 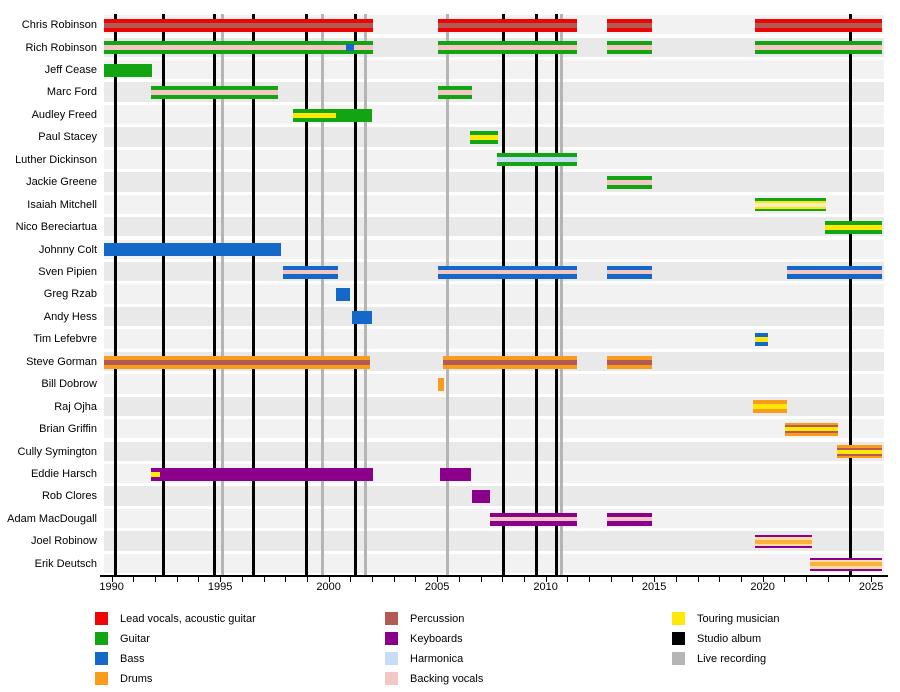 What do you see at coordinates (437, 619) in the screenshot?
I see `legend-label: Percussion` at bounding box center [437, 619].